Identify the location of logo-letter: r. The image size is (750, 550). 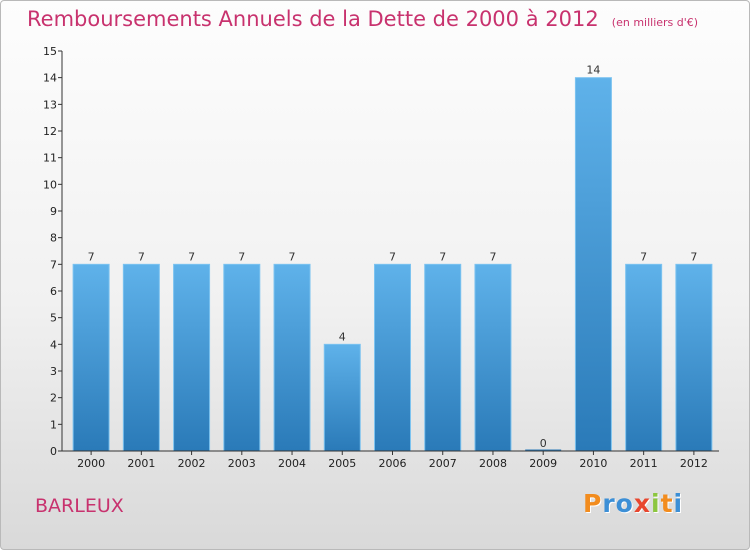
(609, 503).